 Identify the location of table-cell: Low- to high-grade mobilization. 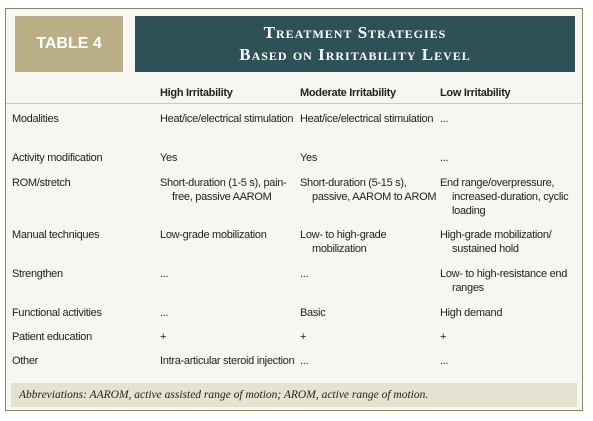
(343, 242).